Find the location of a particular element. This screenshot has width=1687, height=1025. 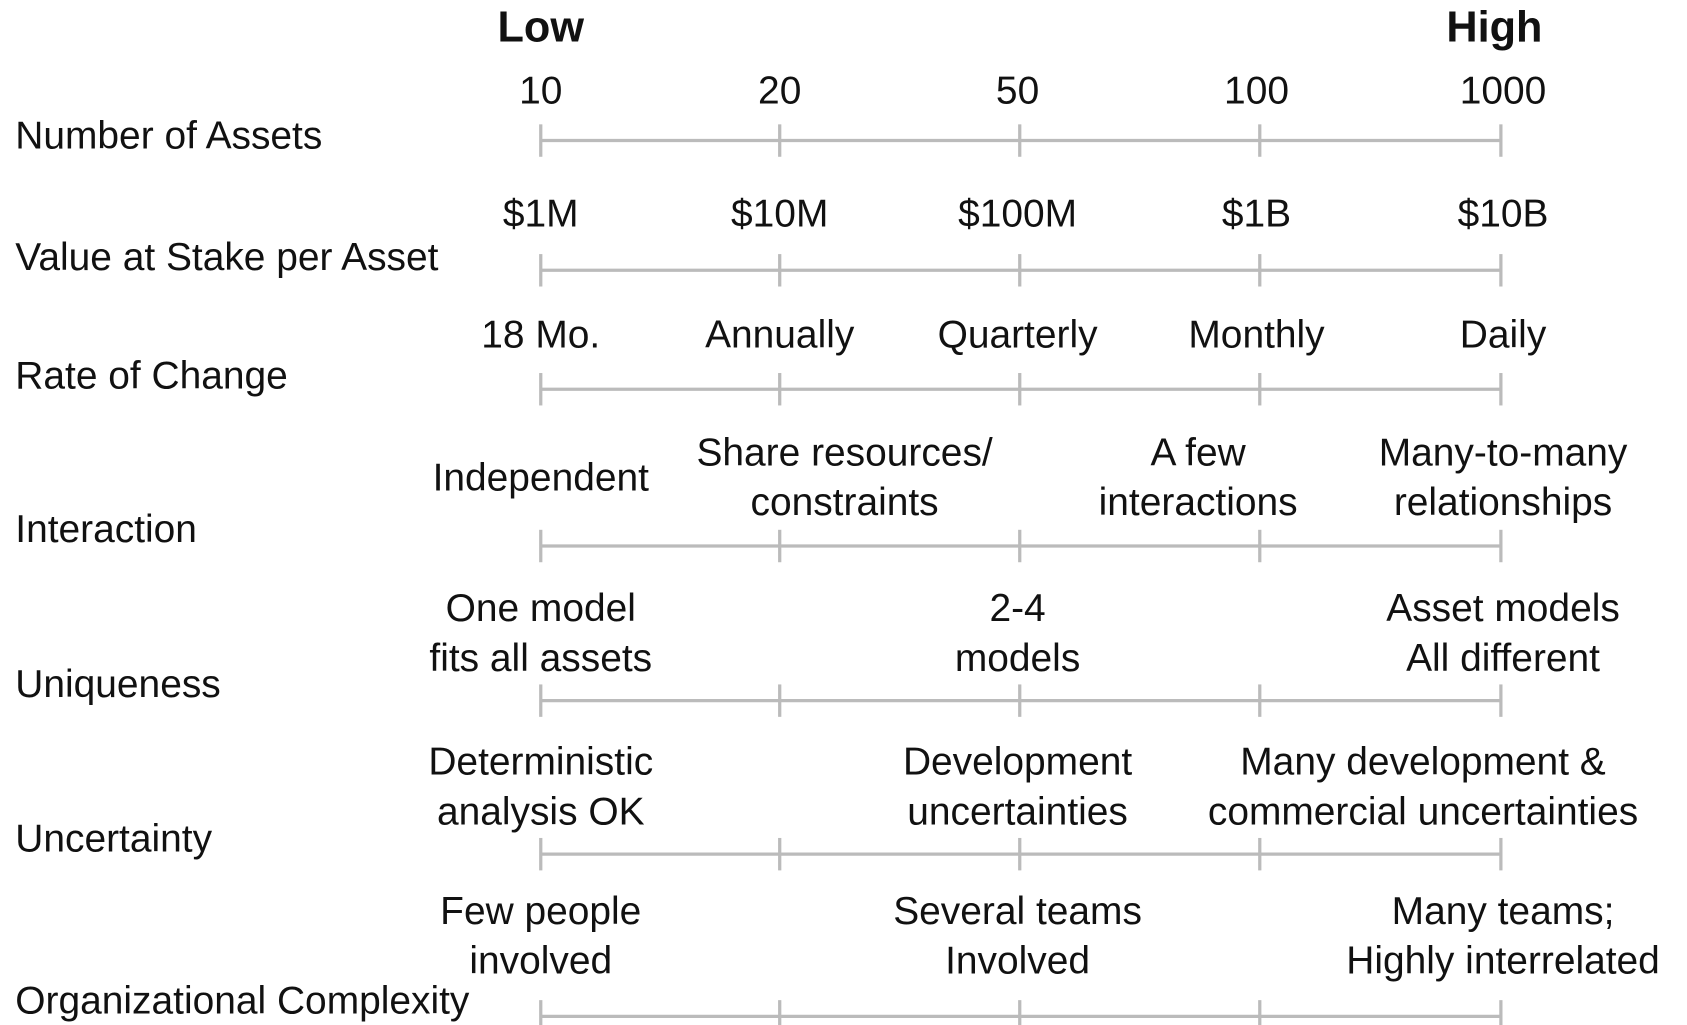

tick-label: 2-4 is located at coordinates (1017, 608).